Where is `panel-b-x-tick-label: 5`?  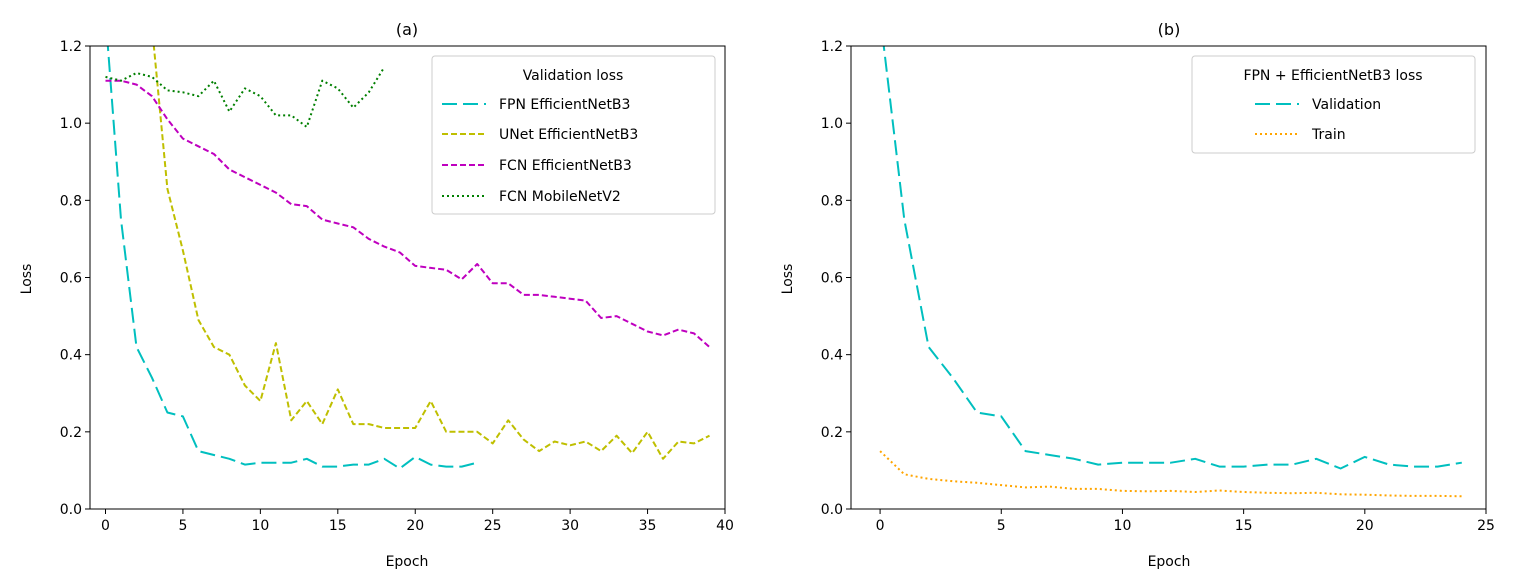
panel-b-x-tick-label: 5 is located at coordinates (1001, 526).